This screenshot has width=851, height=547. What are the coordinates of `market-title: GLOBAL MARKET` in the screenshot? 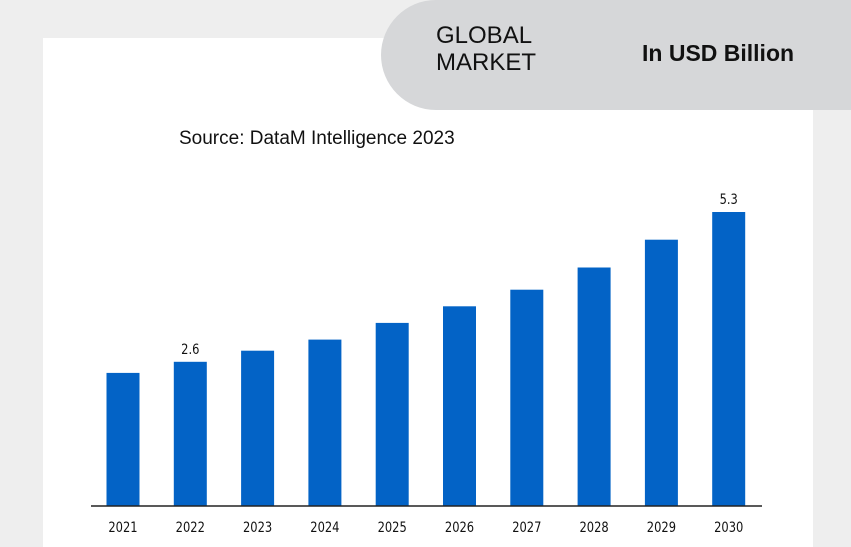 It's located at (506, 49).